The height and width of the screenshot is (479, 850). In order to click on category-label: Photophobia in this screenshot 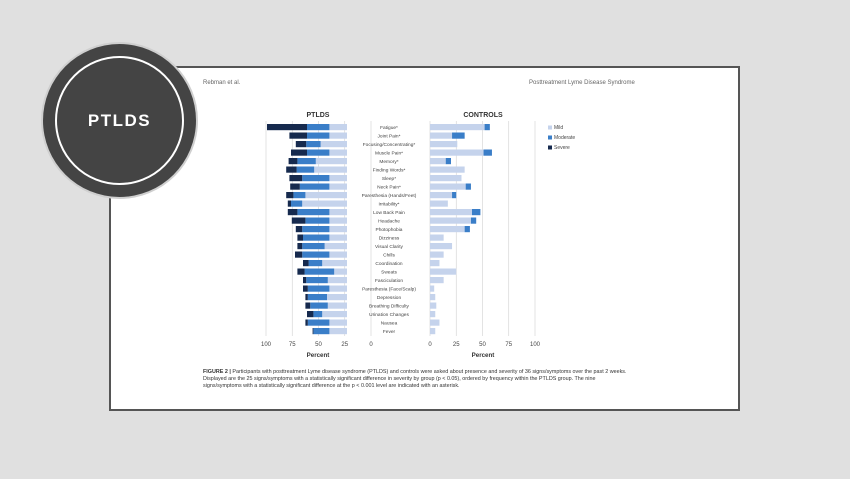, I will do `click(389, 230)`.